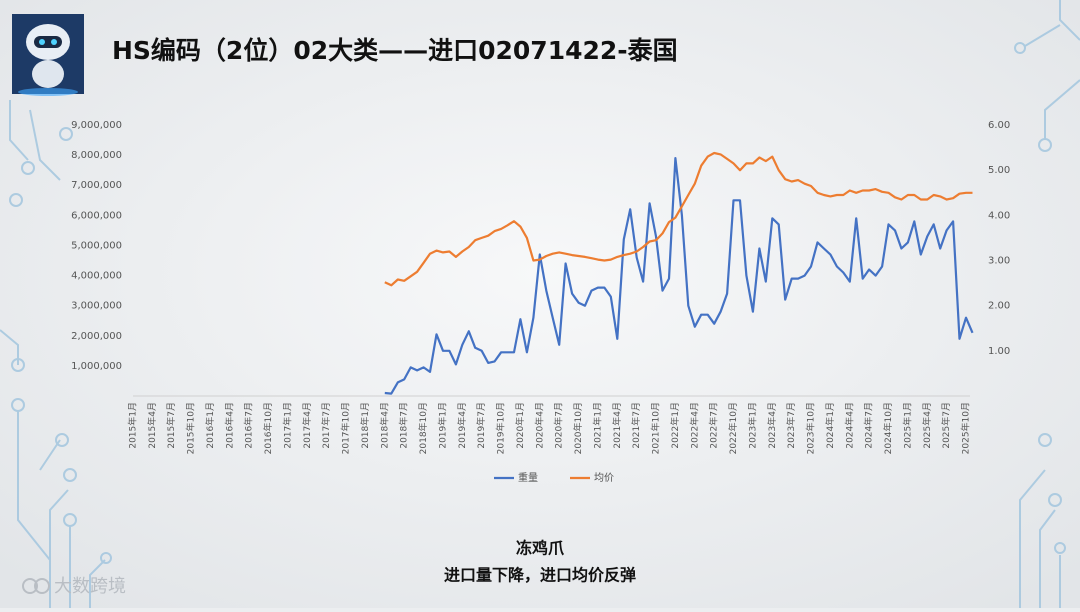  Describe the element at coordinates (752, 425) in the screenshot. I see `x-tick-label: 2023年1月` at that location.